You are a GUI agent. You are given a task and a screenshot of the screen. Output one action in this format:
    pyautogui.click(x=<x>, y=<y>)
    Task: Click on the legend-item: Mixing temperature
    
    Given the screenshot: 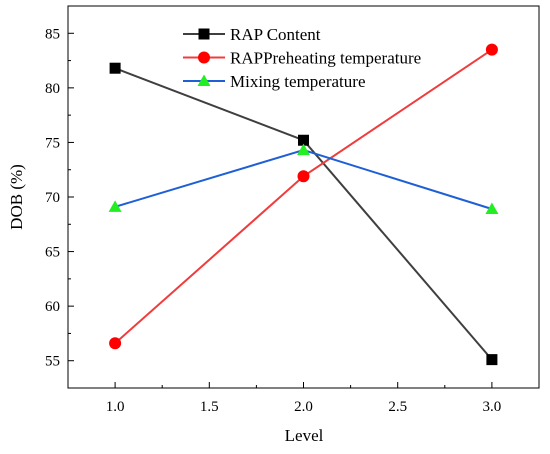 What is the action you would take?
    pyautogui.click(x=274, y=81)
    